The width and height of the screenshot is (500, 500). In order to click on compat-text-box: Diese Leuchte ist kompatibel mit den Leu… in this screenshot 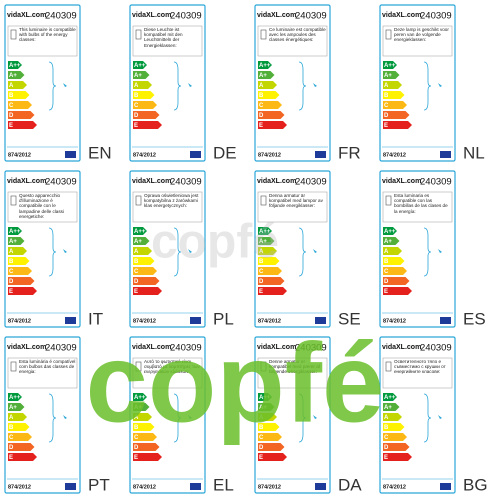, I will do `click(163, 37)`.